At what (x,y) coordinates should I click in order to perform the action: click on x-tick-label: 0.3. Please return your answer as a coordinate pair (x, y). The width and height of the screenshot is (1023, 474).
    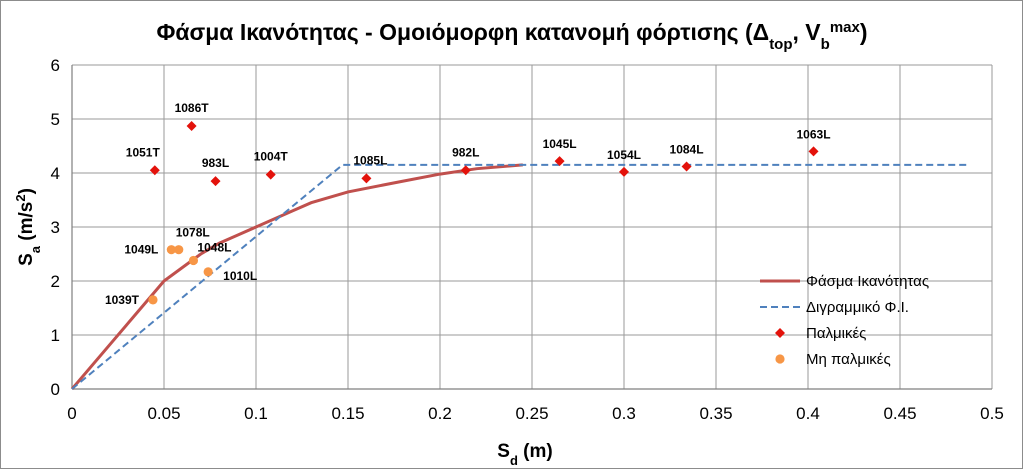
    Looking at the image, I should click on (624, 413).